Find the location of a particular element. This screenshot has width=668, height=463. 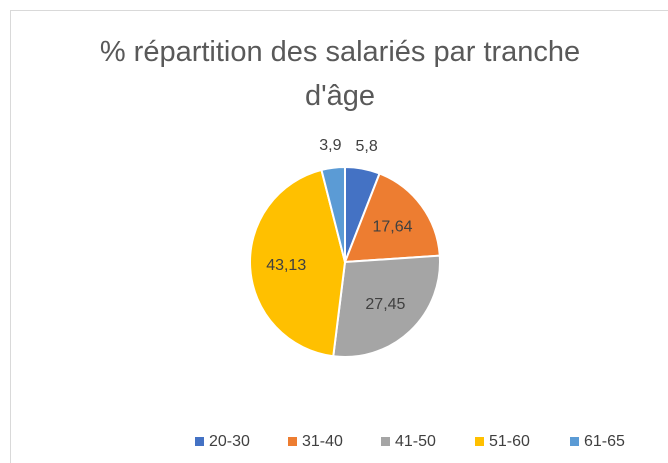

data-label: 43,13 is located at coordinates (286, 265).